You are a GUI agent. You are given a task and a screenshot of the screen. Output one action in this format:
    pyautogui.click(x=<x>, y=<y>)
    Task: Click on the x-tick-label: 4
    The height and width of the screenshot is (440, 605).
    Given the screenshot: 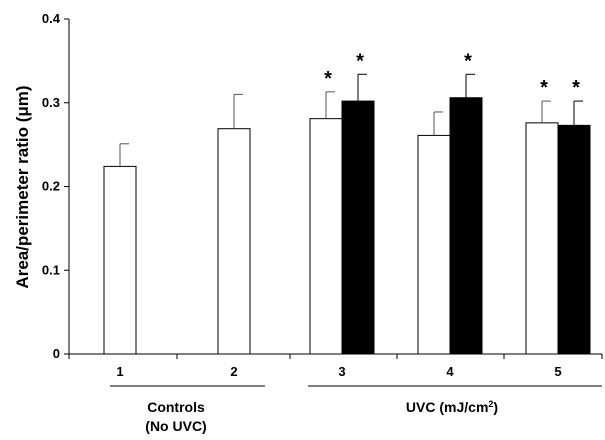 What is the action you would take?
    pyautogui.click(x=450, y=371)
    